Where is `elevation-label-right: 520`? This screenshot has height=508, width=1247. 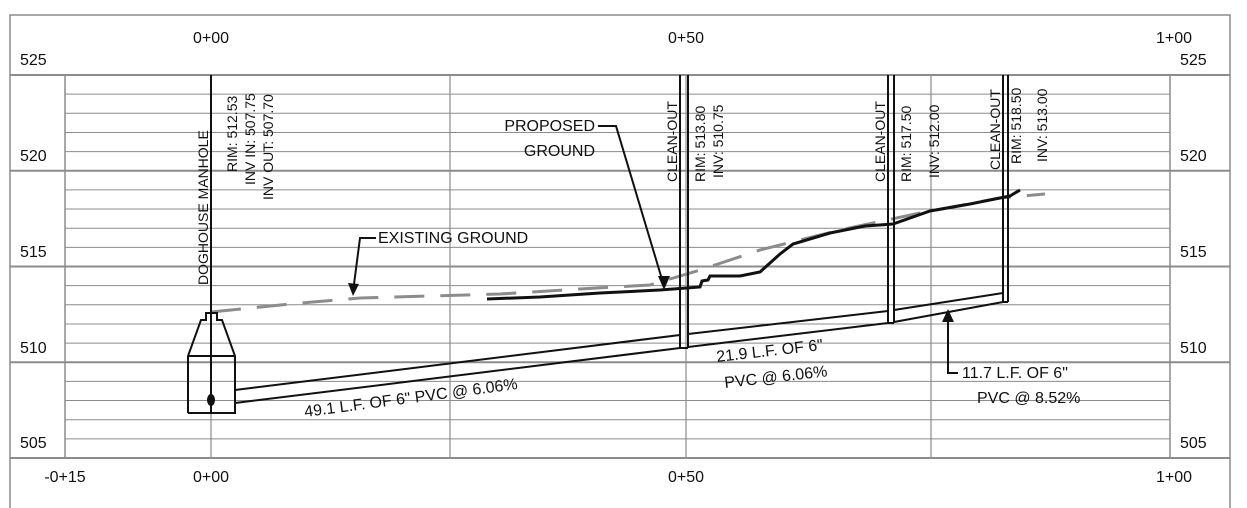
elevation-label-right: 520 is located at coordinates (1193, 156).